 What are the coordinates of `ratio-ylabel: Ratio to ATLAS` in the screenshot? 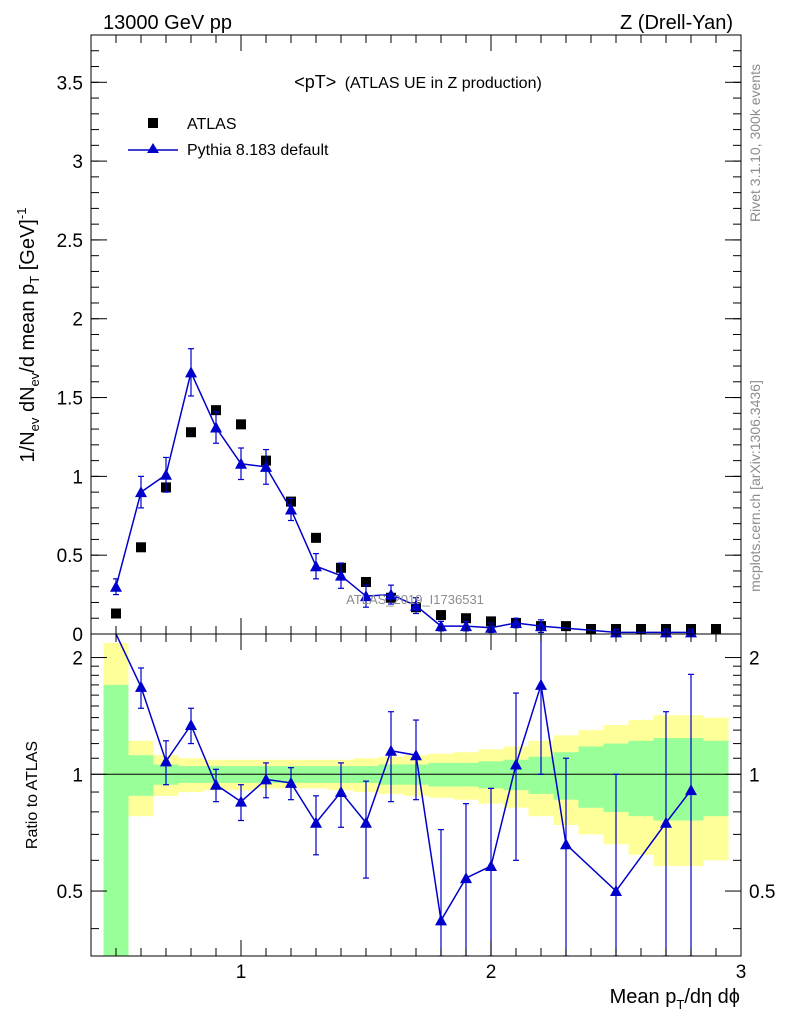 It's located at (32, 795).